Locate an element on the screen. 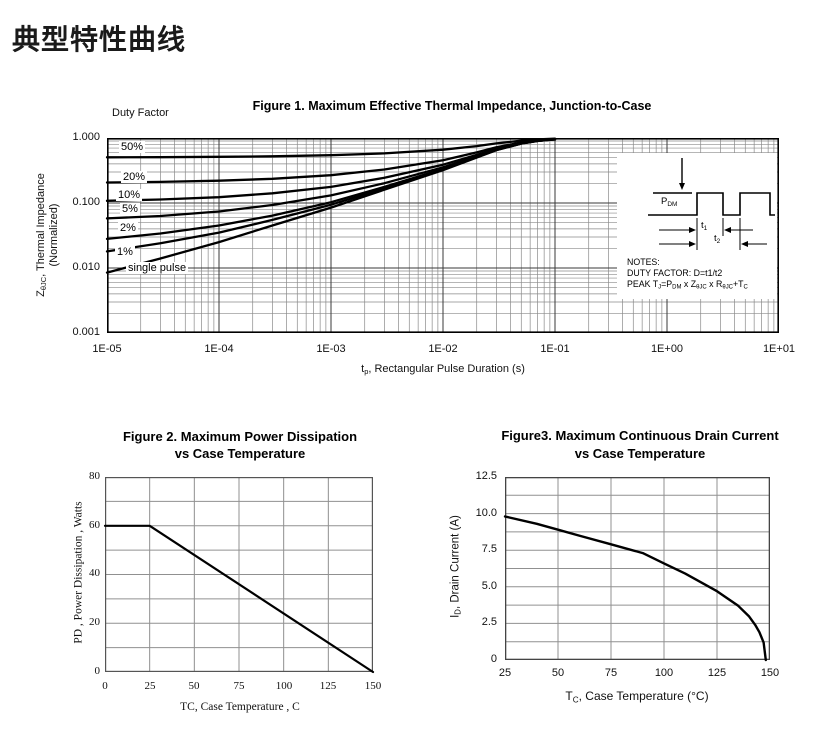 The height and width of the screenshot is (731, 821). page-title: 典型特性曲线 is located at coordinates (99, 40).